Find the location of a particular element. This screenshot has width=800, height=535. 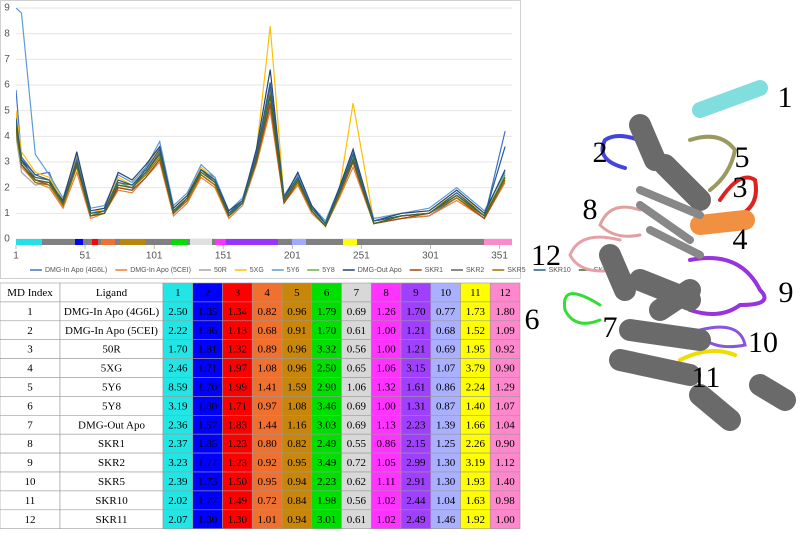

table-value: 2.02 is located at coordinates (177, 501).